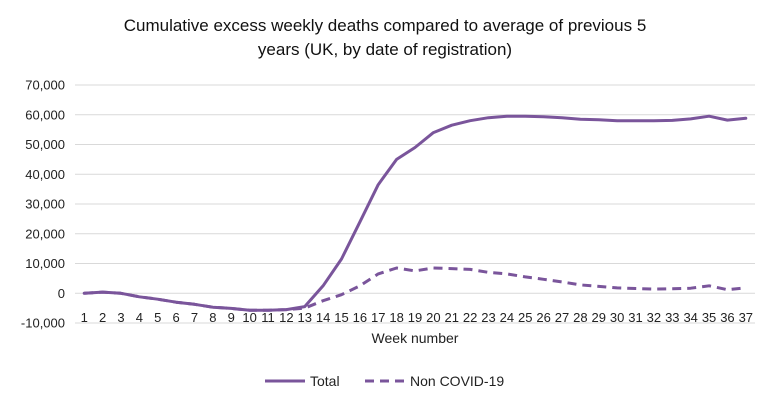 This screenshot has width=770, height=405. I want to click on x-tick-label: 10, so click(249, 317).